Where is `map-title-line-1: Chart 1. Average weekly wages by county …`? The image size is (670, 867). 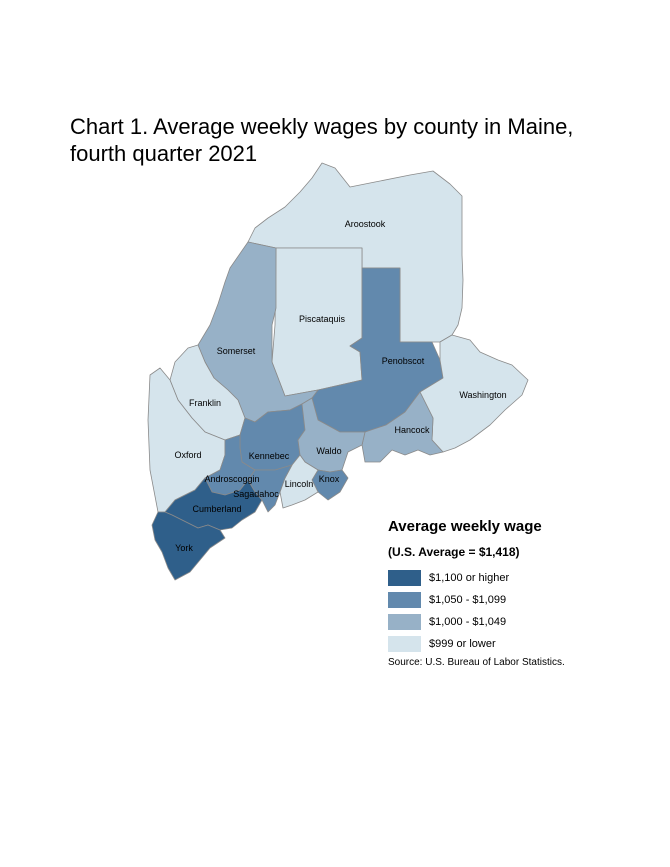 map-title-line-1: Chart 1. Average weekly wages by county … is located at coordinates (322, 126).